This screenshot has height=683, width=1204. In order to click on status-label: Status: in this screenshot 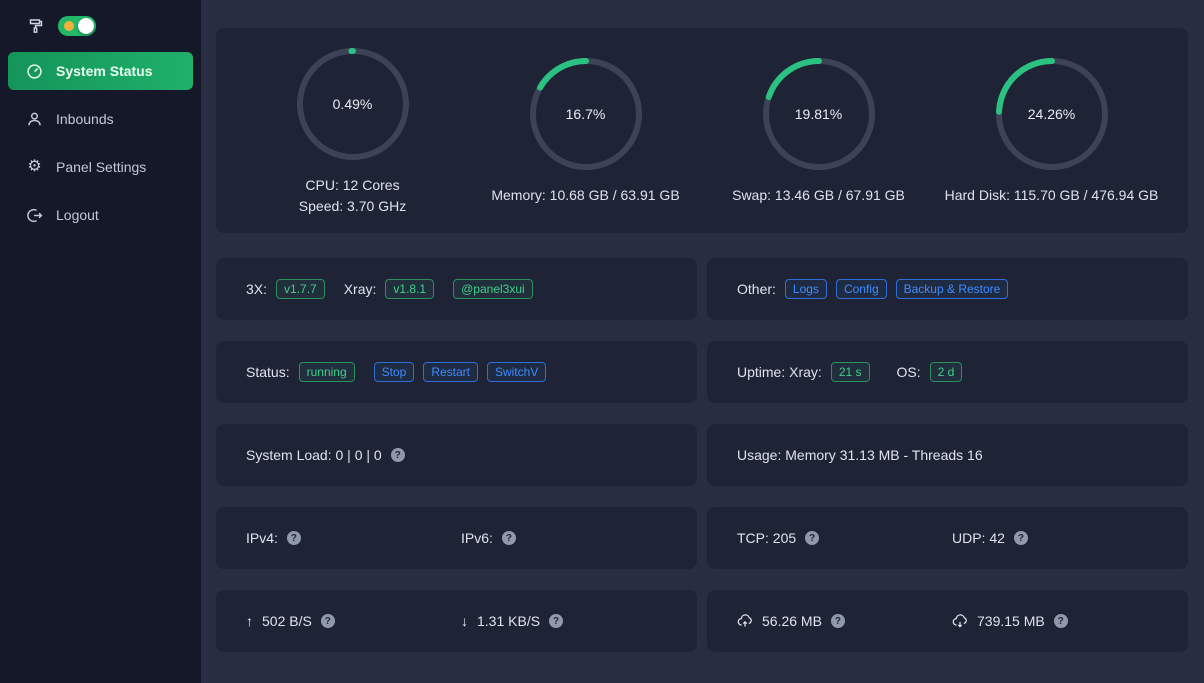, I will do `click(268, 372)`.